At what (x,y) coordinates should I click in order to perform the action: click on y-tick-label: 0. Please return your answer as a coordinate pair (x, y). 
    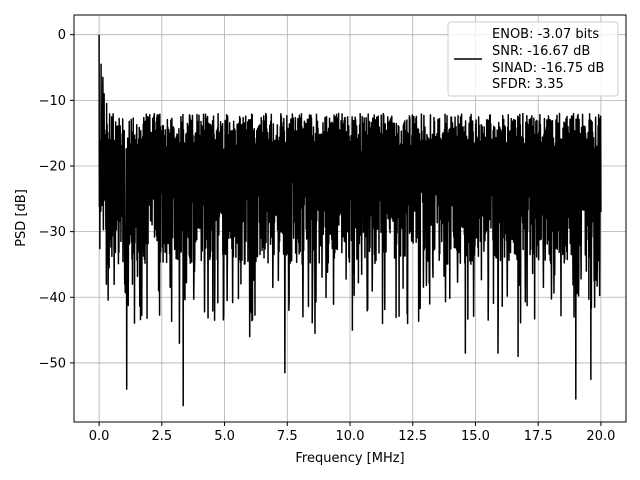
    Looking at the image, I should click on (62, 35).